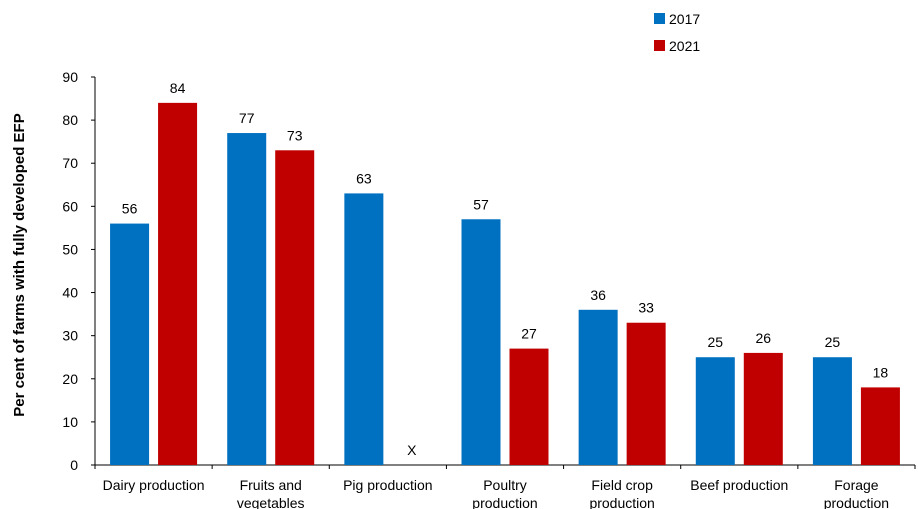 This screenshot has height=509, width=918. What do you see at coordinates (739, 485) in the screenshot?
I see `x-category-label: Beef production` at bounding box center [739, 485].